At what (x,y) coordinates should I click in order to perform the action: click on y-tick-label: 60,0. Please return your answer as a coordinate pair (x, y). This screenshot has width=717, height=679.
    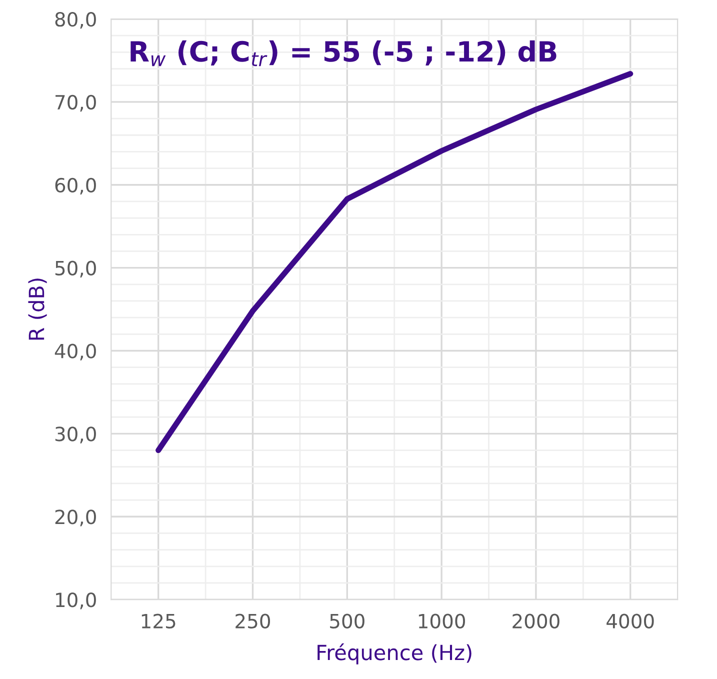
    Looking at the image, I should click on (75, 186).